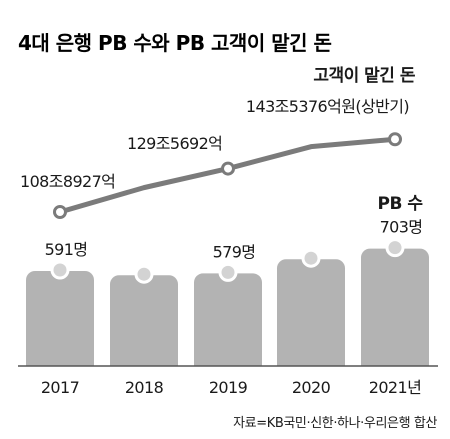  I want to click on bar-2020, so click(311, 312).